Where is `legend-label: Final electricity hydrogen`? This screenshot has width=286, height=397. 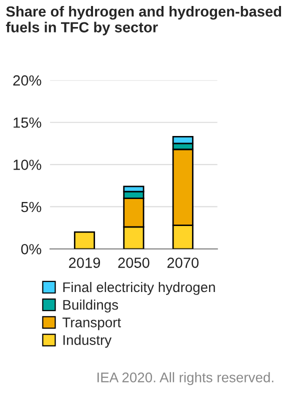
legend-label: Final electricity hydrogen is located at coordinates (139, 288).